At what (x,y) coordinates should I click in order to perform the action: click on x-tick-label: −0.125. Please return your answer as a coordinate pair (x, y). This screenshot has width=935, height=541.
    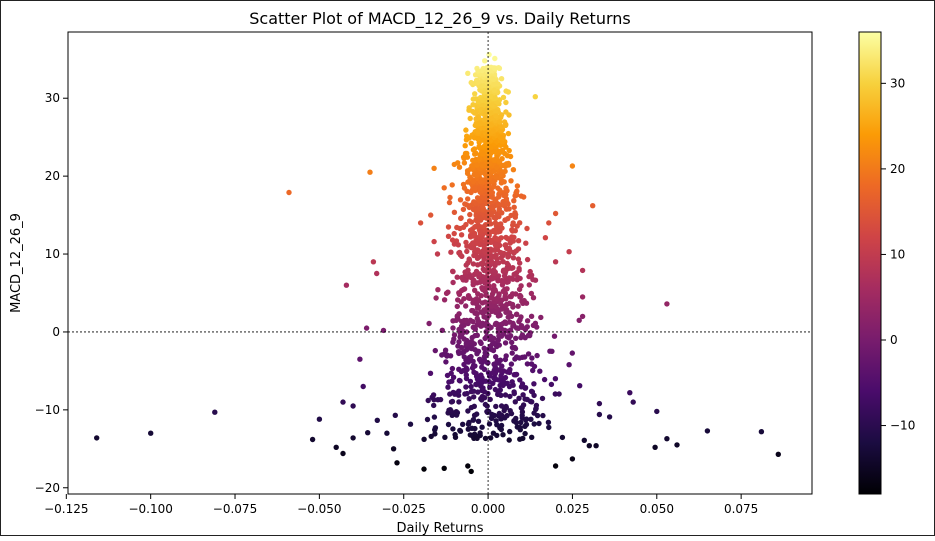
    Looking at the image, I should click on (66, 509).